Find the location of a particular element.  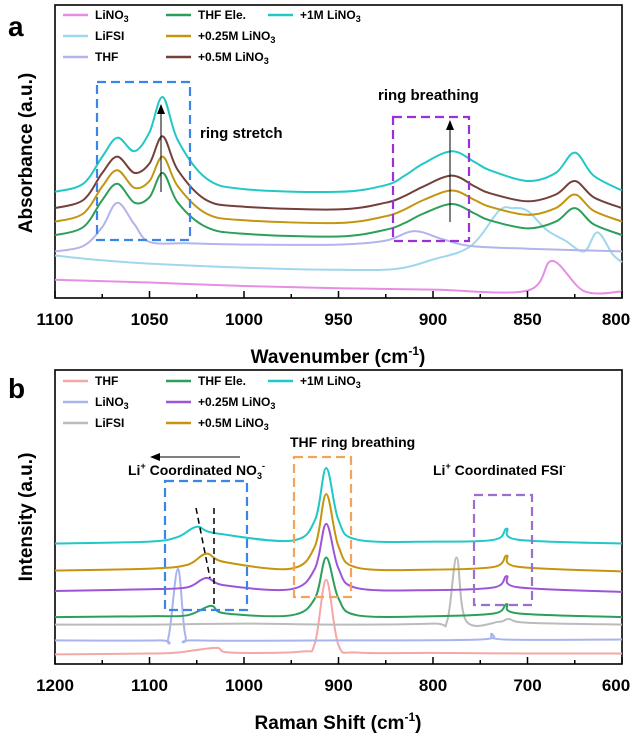

x-tick-label: 1200 is located at coordinates (55, 685).